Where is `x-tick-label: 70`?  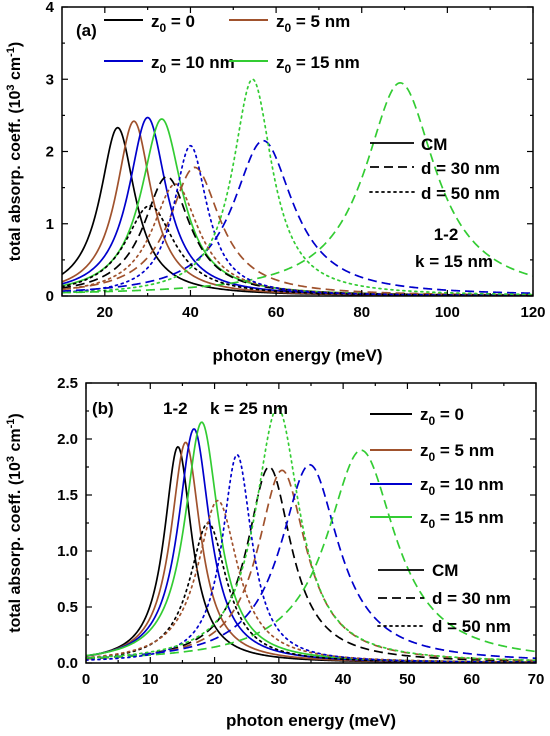
x-tick-label: 70 is located at coordinates (536, 679).